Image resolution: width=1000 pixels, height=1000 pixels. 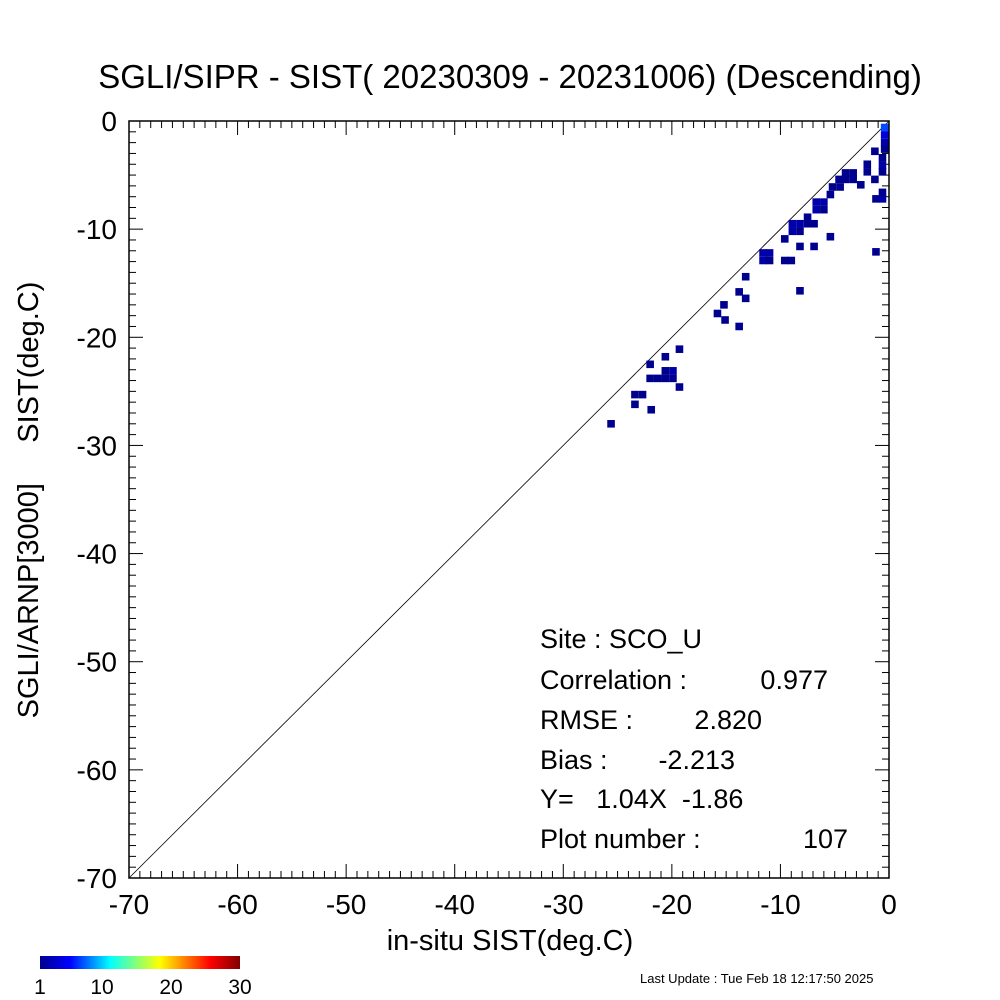 I want to click on y-tick-label: 0, so click(x=109, y=121).